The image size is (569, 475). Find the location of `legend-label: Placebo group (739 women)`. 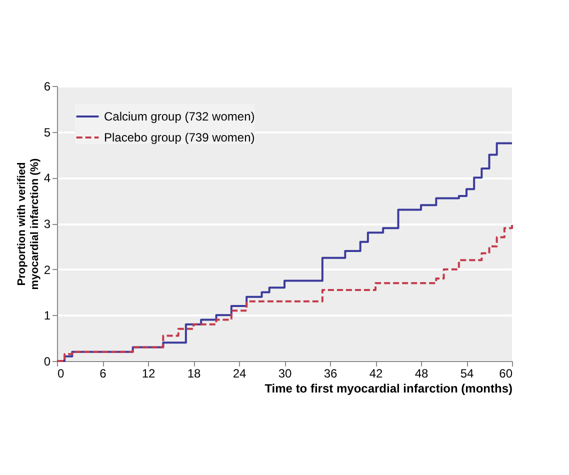

legend-label: Placebo group (739 women) is located at coordinates (179, 137).